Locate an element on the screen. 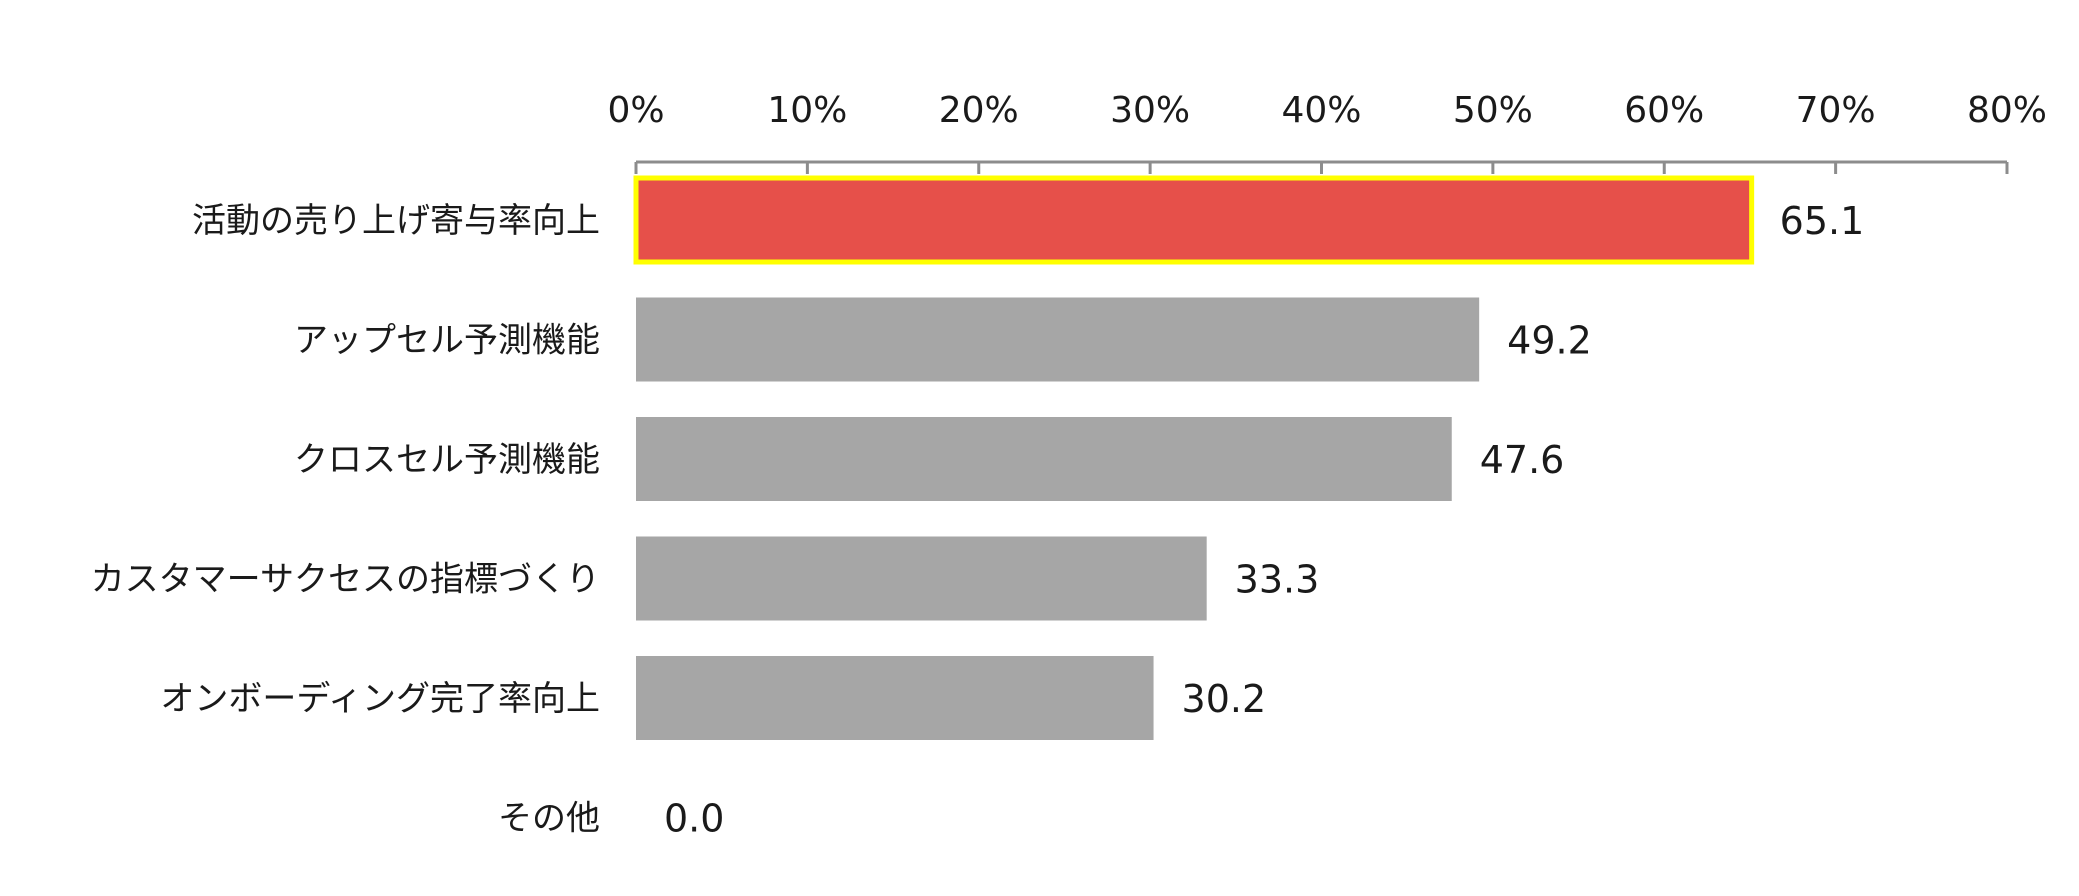 This screenshot has height=896, width=2079. category-label: クロスセル予測機能 is located at coordinates (447, 460).